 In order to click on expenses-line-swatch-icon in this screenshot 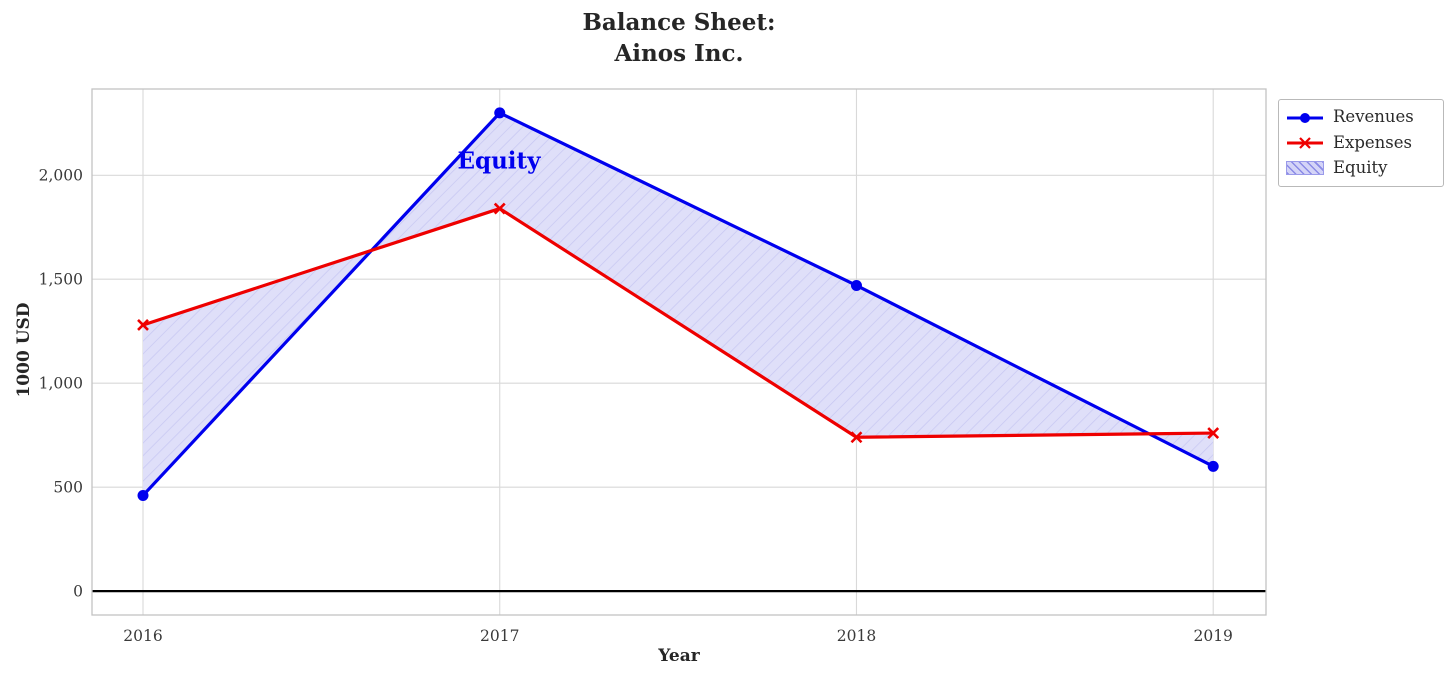, I will do `click(1305, 143)`.